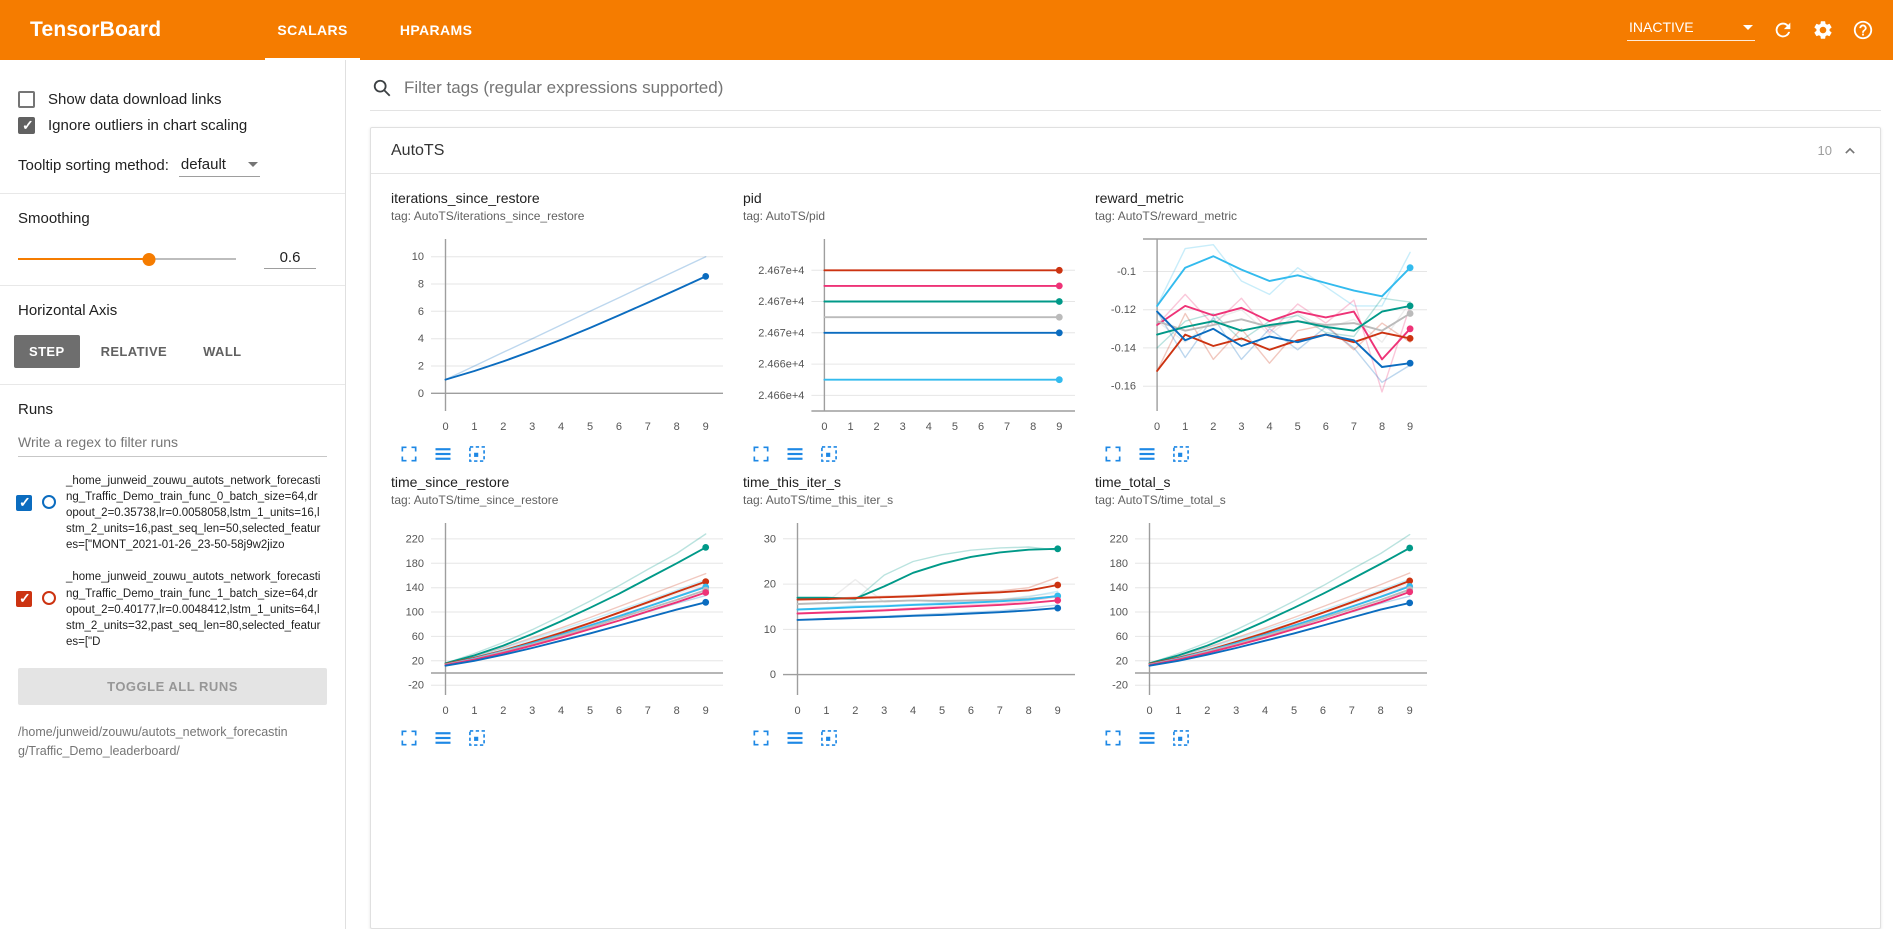 Image resolution: width=1893 pixels, height=929 pixels. Describe the element at coordinates (47, 351) in the screenshot. I see `axis-step-button: STEP` at that location.